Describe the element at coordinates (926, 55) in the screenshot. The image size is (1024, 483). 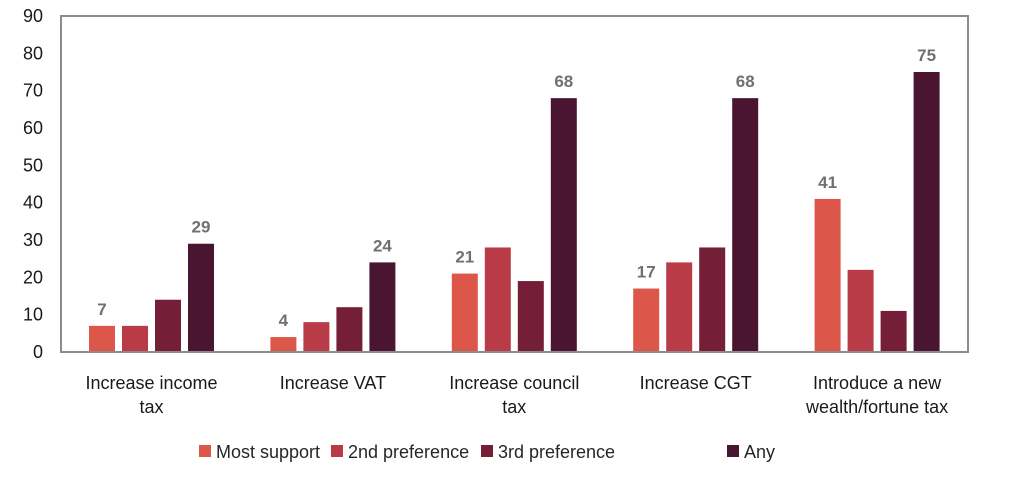
I see `data-label: 75` at that location.